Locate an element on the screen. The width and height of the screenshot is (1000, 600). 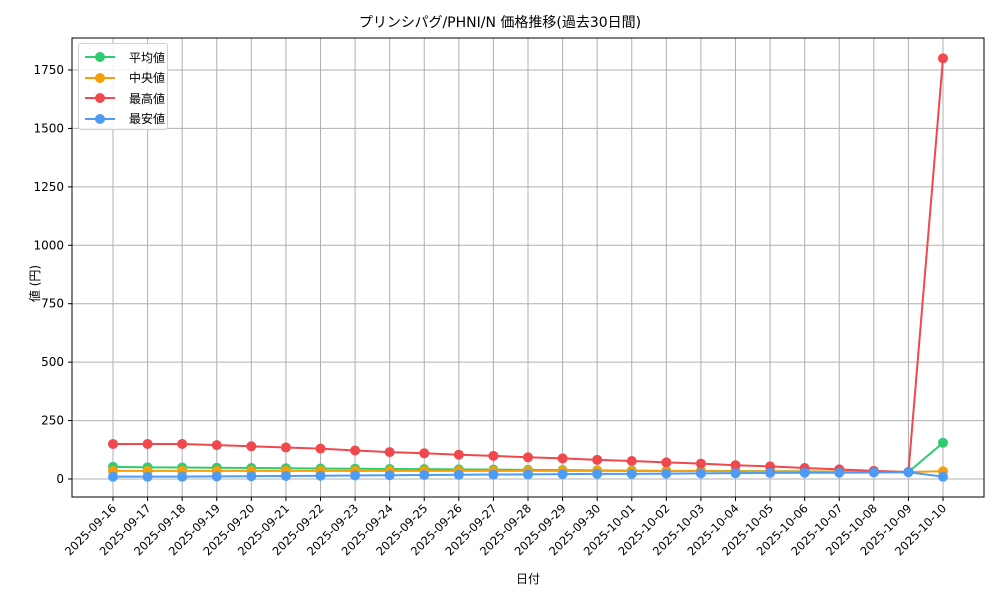
legend-item: 中央値 is located at coordinates (125, 78).